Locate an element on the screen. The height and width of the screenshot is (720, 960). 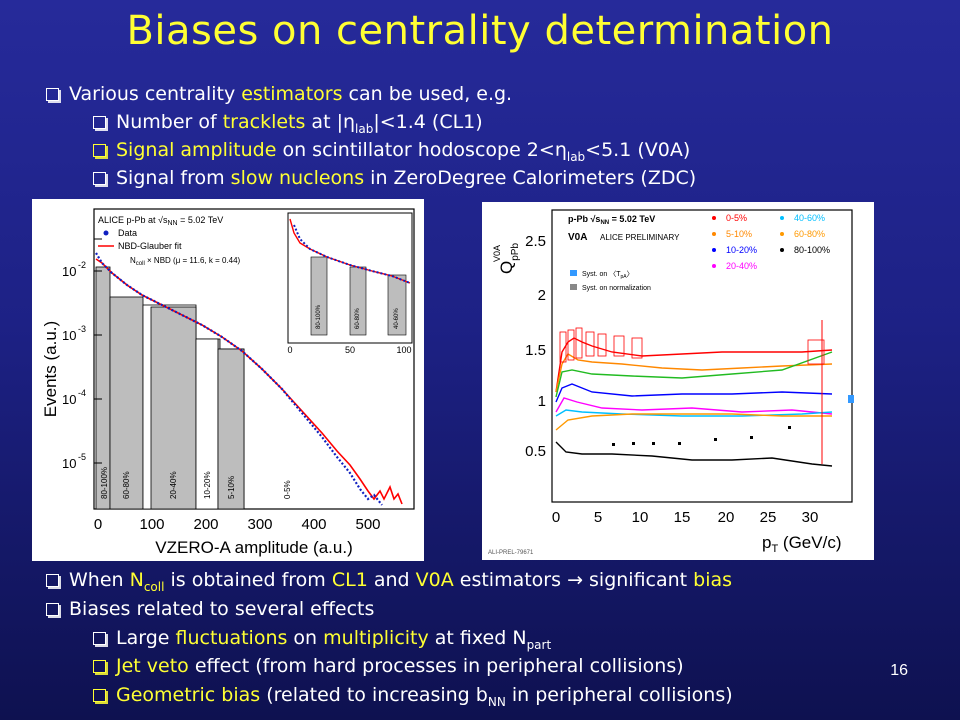
bin-label: 0-5% is located at coordinates (287, 489).